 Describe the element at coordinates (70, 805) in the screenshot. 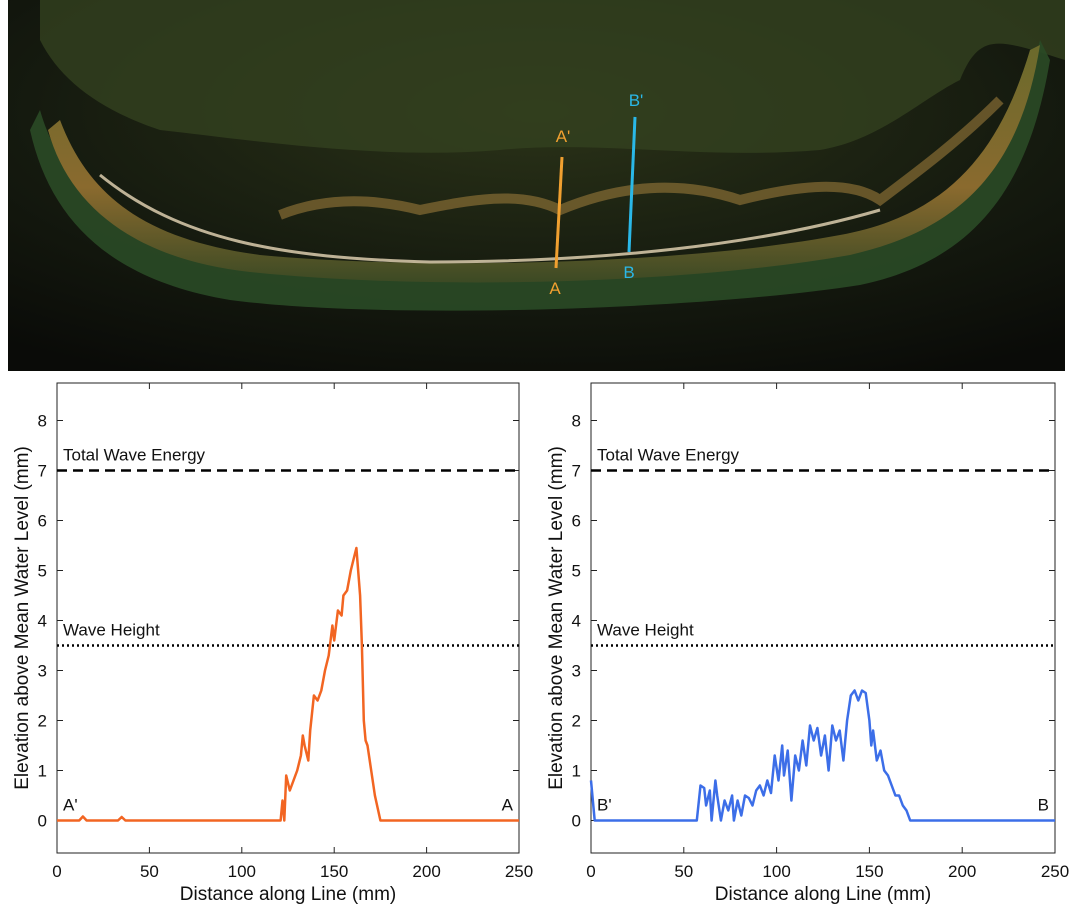

I see `annotation: A'` at that location.